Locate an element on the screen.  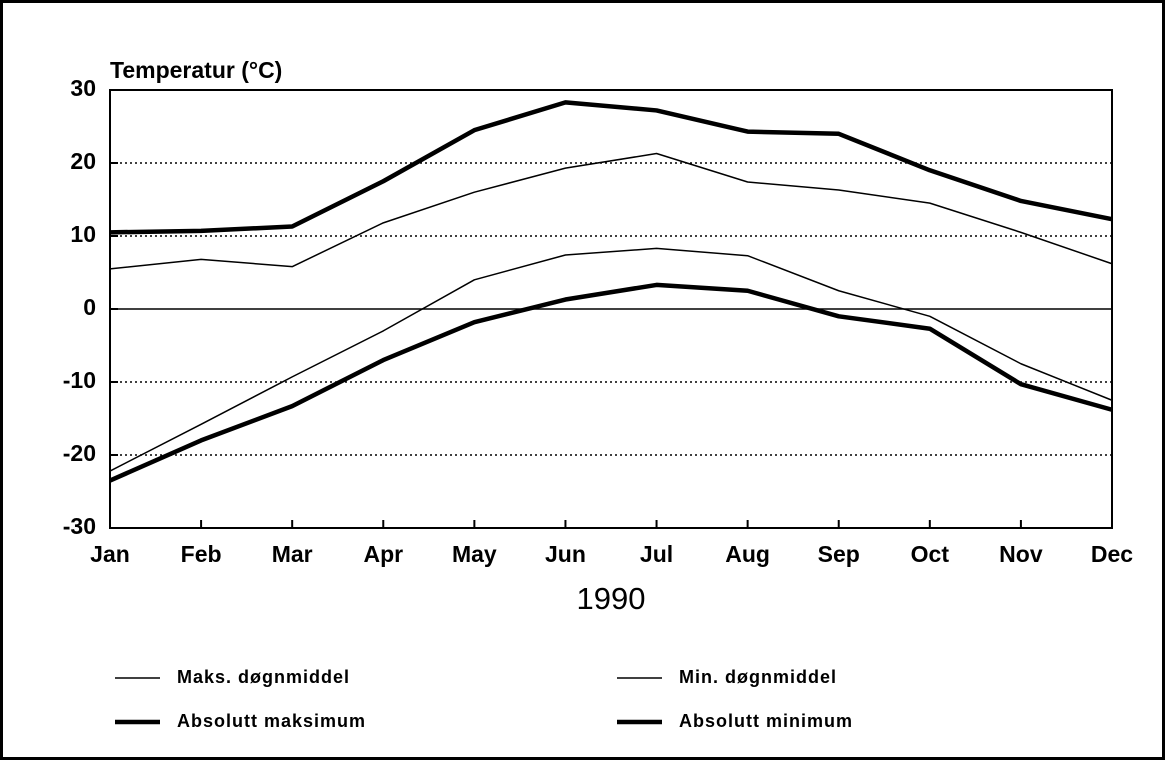
x-tick-label: Sep is located at coordinates (839, 554).